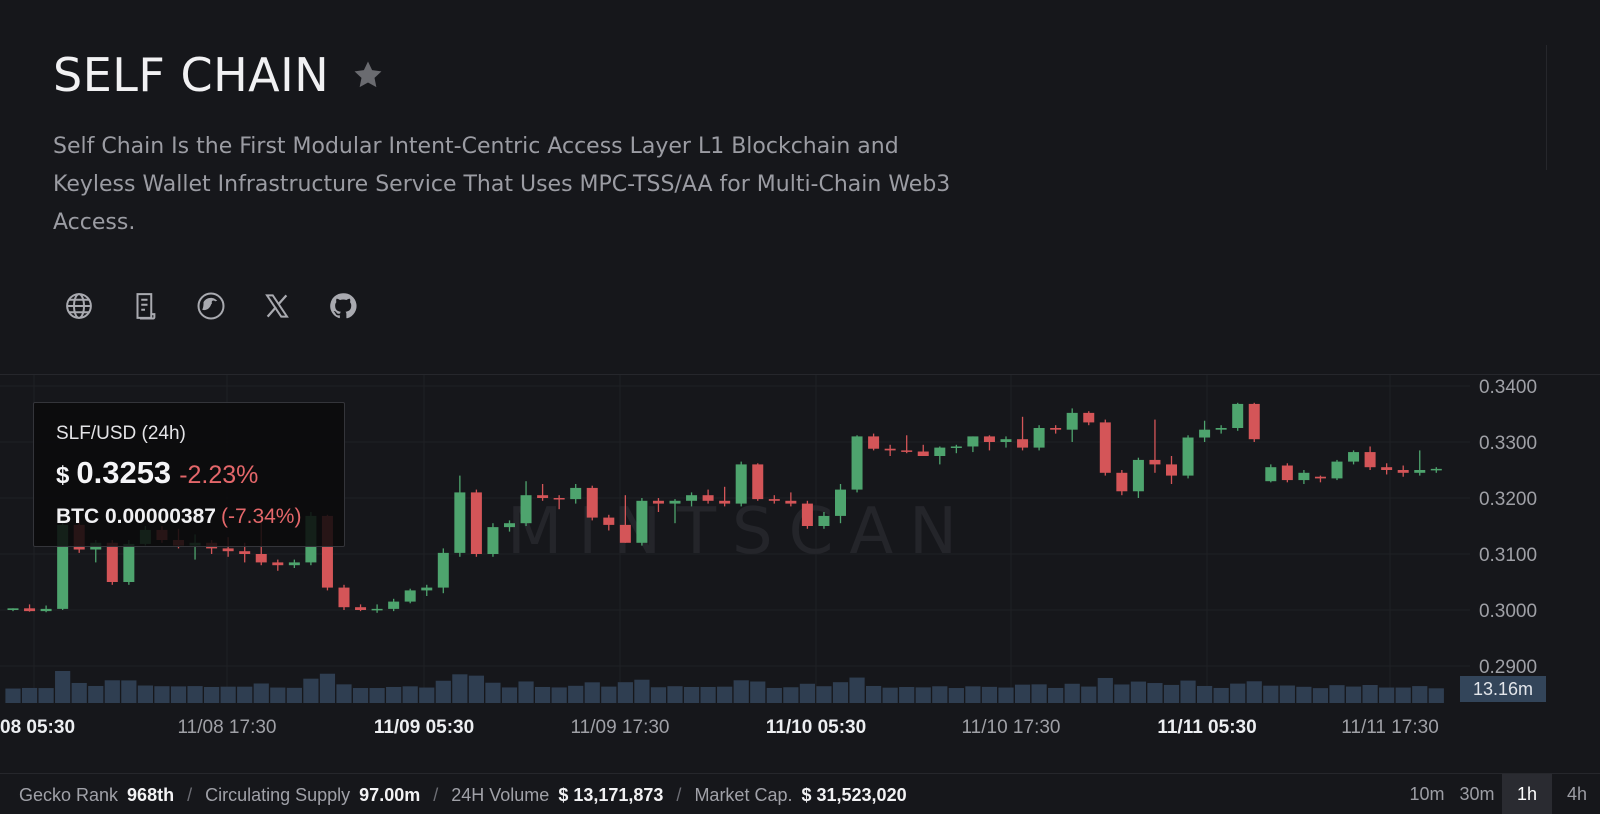 This screenshot has height=814, width=1600. What do you see at coordinates (740, 532) in the screenshot?
I see `chart-watermark: MINTSCAN` at bounding box center [740, 532].